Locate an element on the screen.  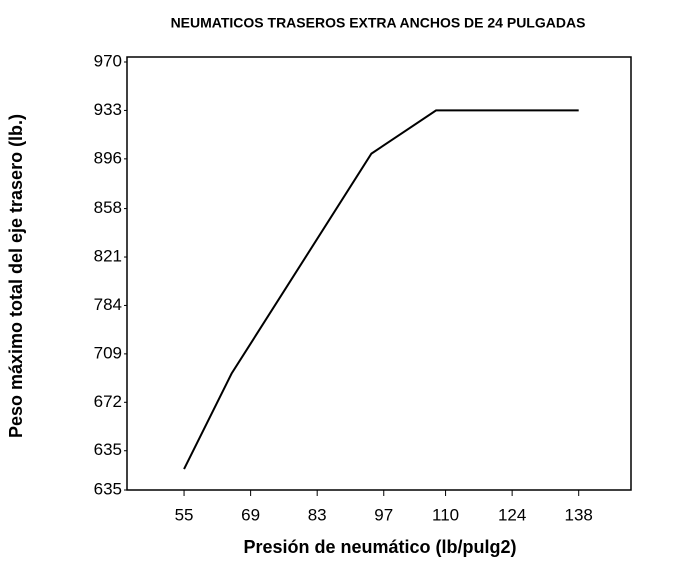
x-tick-label: 83 is located at coordinates (317, 514).